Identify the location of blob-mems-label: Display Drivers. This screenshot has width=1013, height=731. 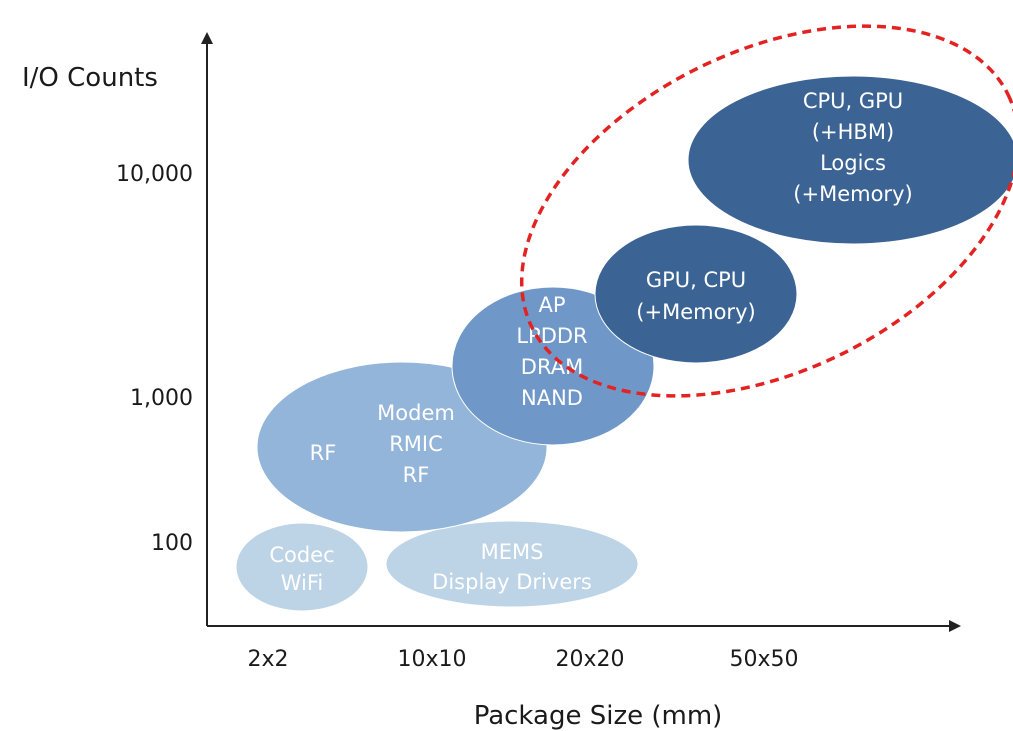
(512, 582).